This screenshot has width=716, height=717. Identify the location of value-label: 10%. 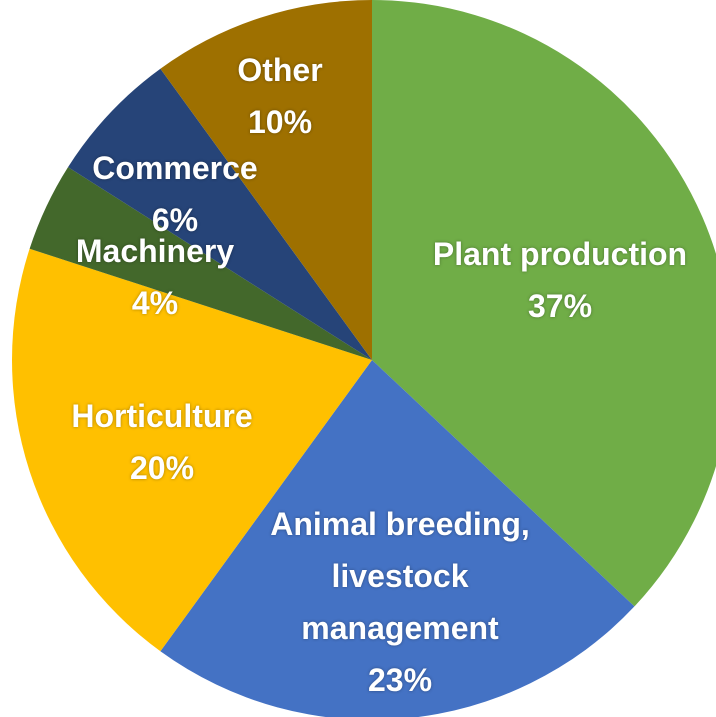
(280, 122).